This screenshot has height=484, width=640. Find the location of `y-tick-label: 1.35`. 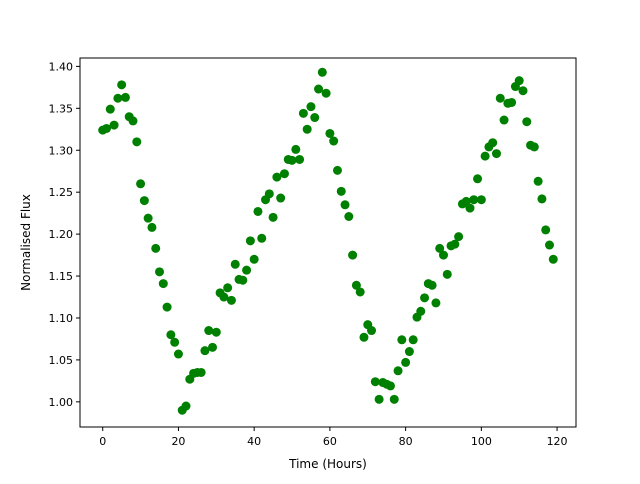

y-tick-label: 1.35 is located at coordinates (61, 108).